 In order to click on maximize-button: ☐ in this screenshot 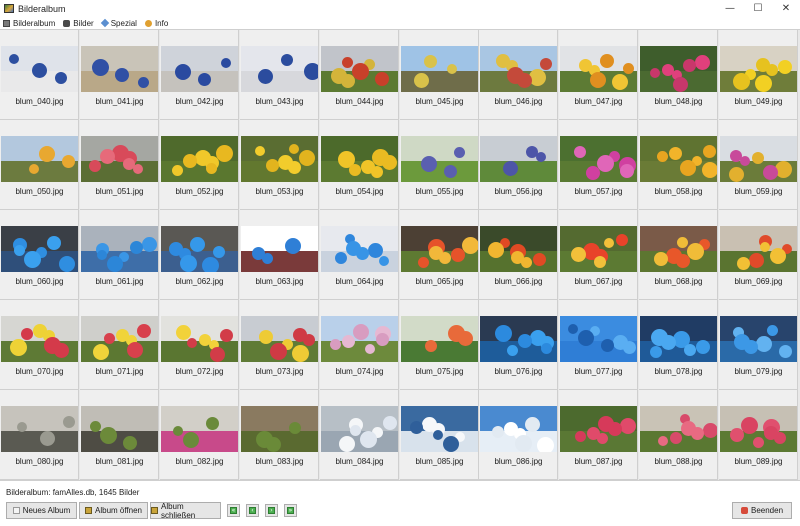, I will do `click(758, 8)`.